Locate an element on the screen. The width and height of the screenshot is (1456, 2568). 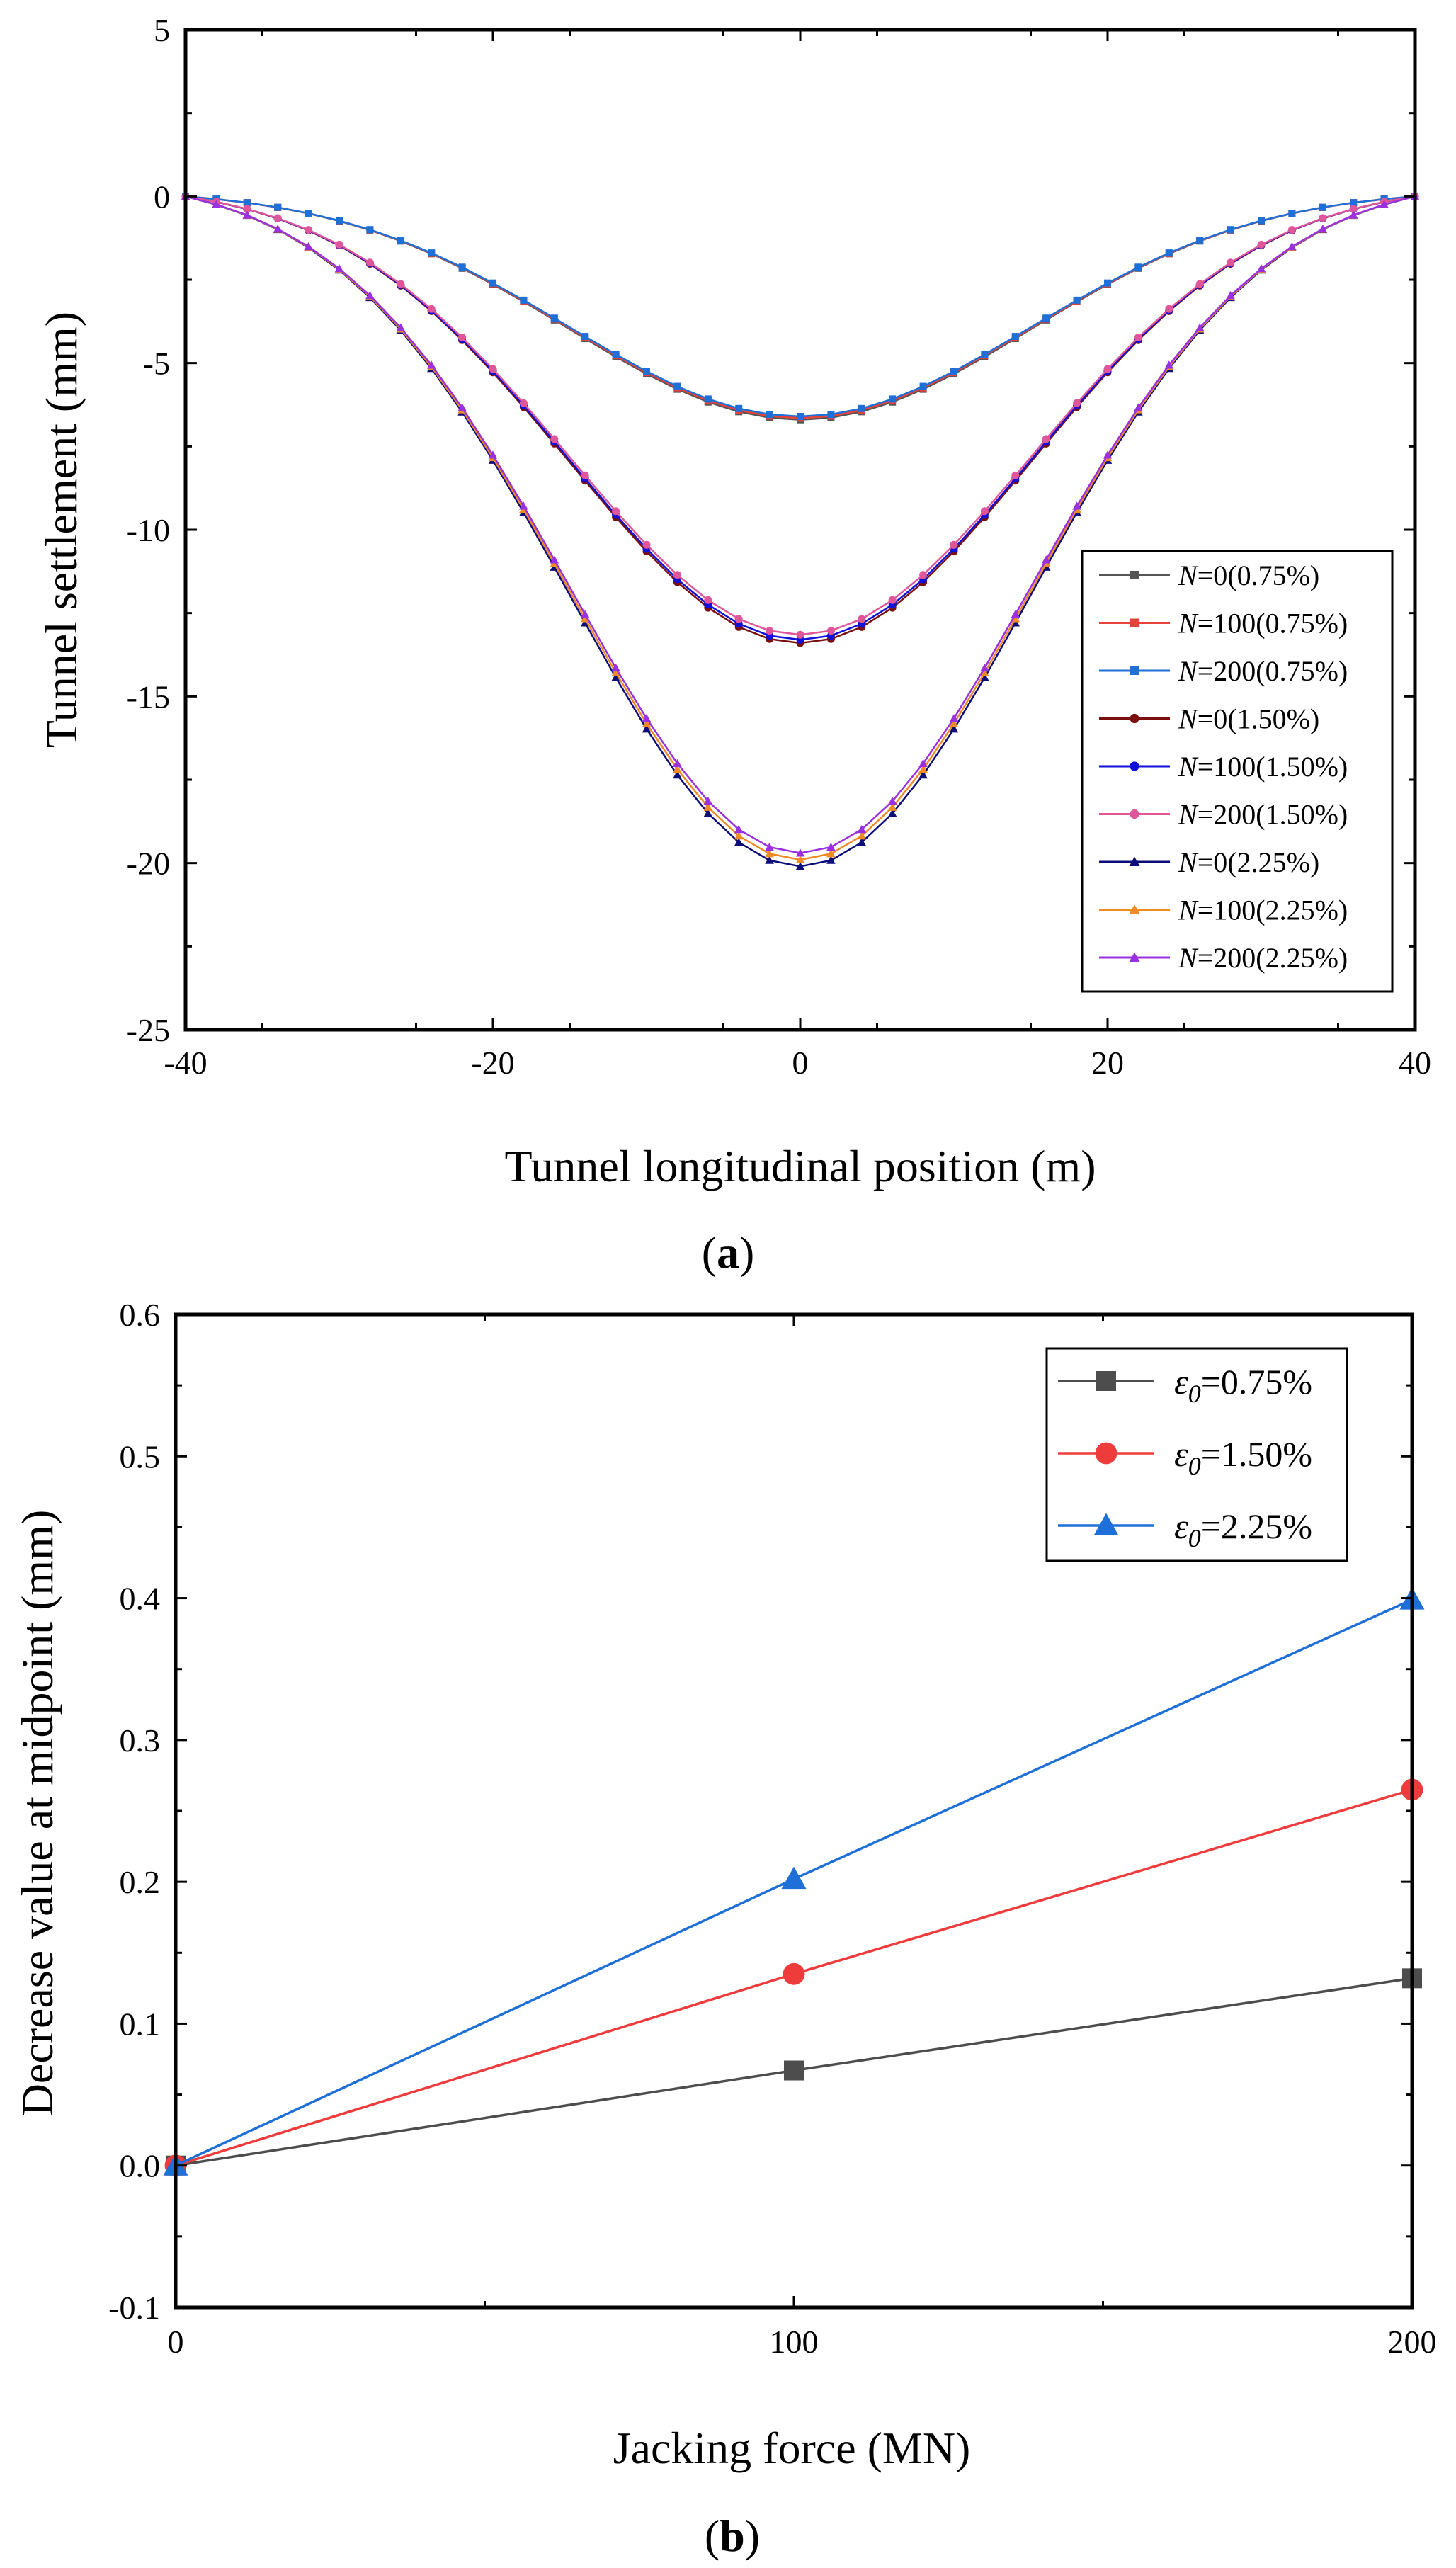
panel-b-y-tick-label: 0.5 is located at coordinates (140, 1456).